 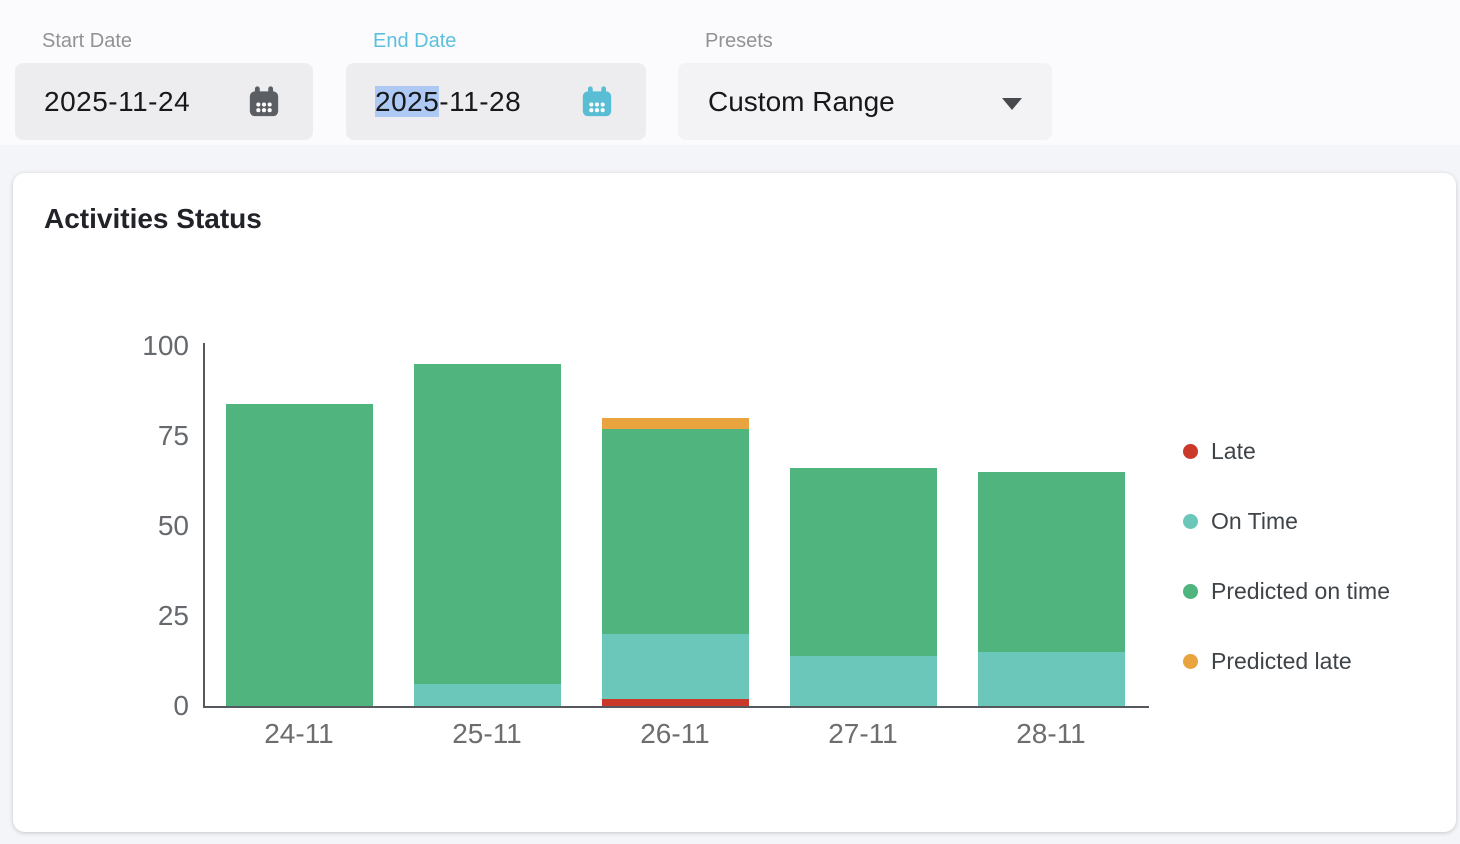 What do you see at coordinates (1254, 520) in the screenshot?
I see `legend-label: On Time` at bounding box center [1254, 520].